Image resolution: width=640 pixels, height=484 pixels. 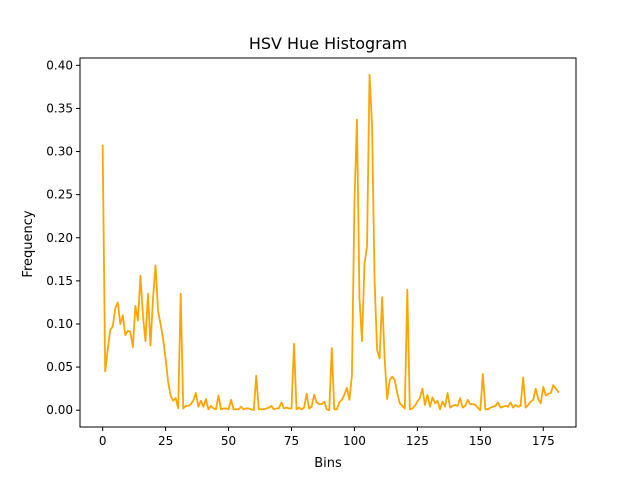 I want to click on y-tick-label: 0.30, so click(x=59, y=152).